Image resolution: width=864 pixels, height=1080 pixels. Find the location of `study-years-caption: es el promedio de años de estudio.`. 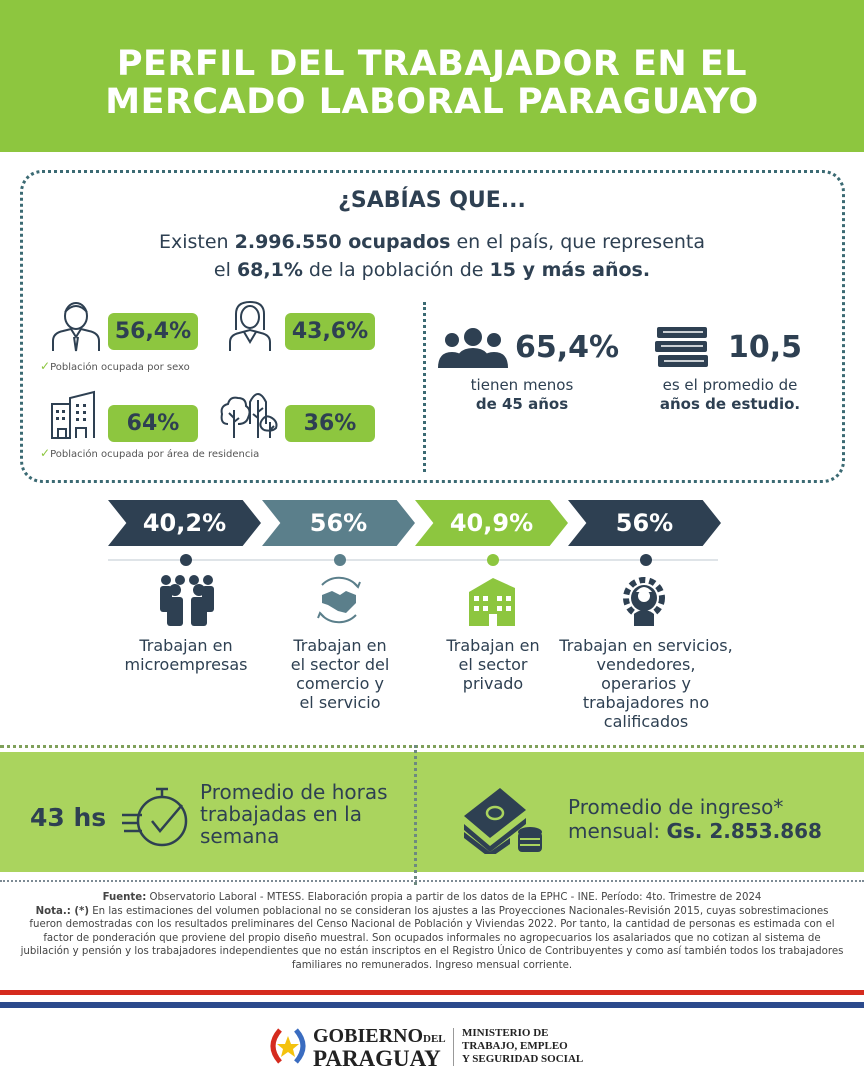

study-years-caption: es el promedio de años de estudio. is located at coordinates (730, 394).